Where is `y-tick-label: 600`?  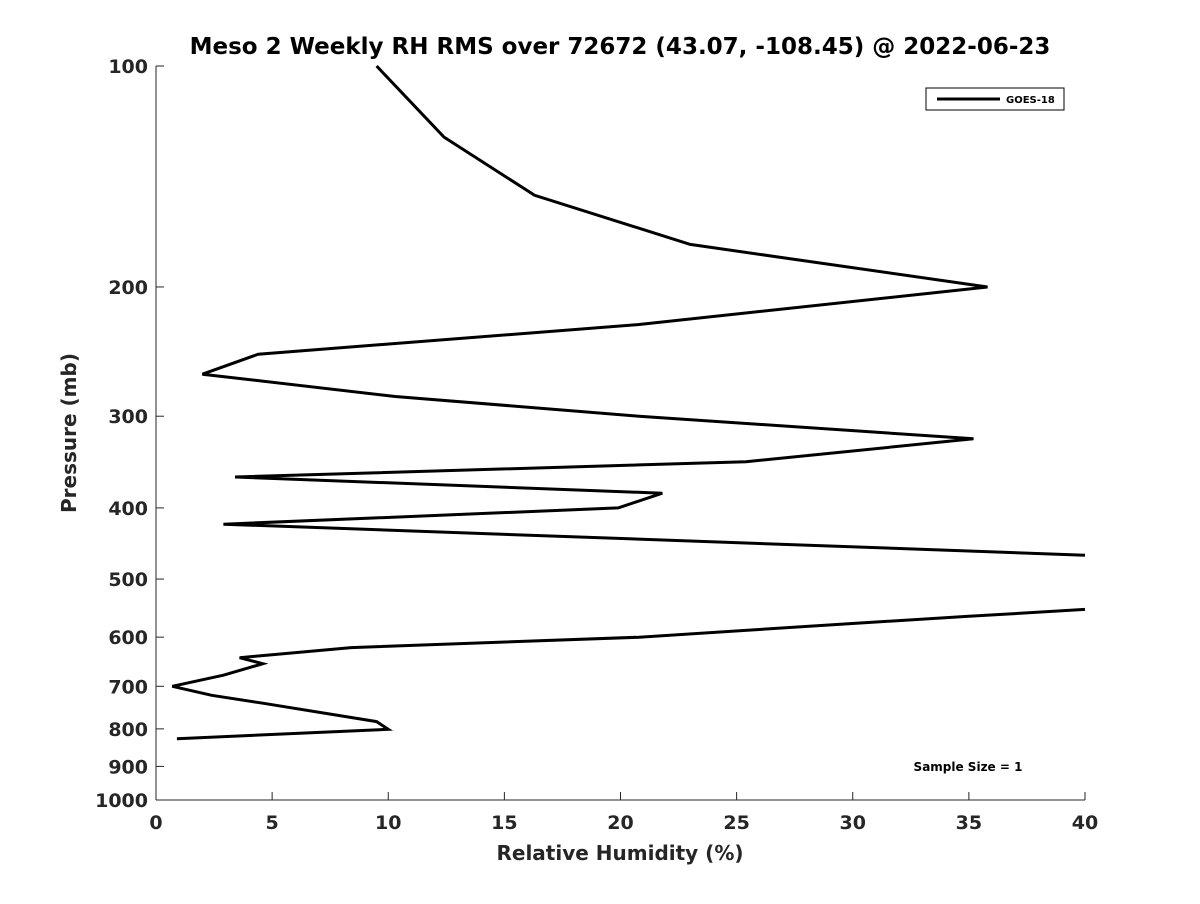
y-tick-label: 600 is located at coordinates (128, 638).